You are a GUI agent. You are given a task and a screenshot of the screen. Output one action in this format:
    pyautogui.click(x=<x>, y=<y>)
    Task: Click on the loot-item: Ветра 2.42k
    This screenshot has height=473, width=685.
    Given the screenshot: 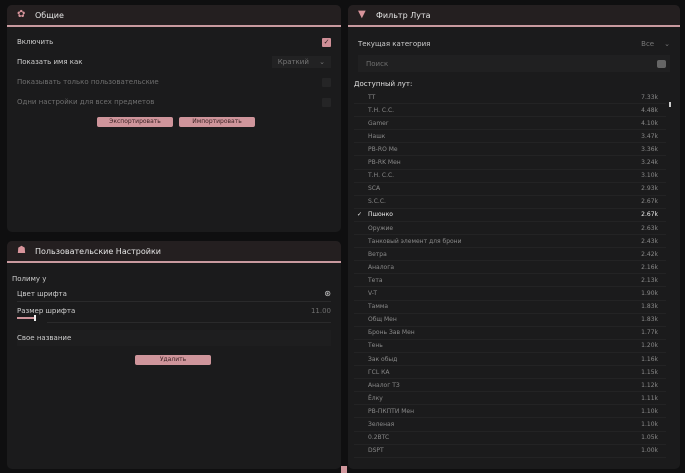 What is the action you would take?
    pyautogui.click(x=510, y=255)
    